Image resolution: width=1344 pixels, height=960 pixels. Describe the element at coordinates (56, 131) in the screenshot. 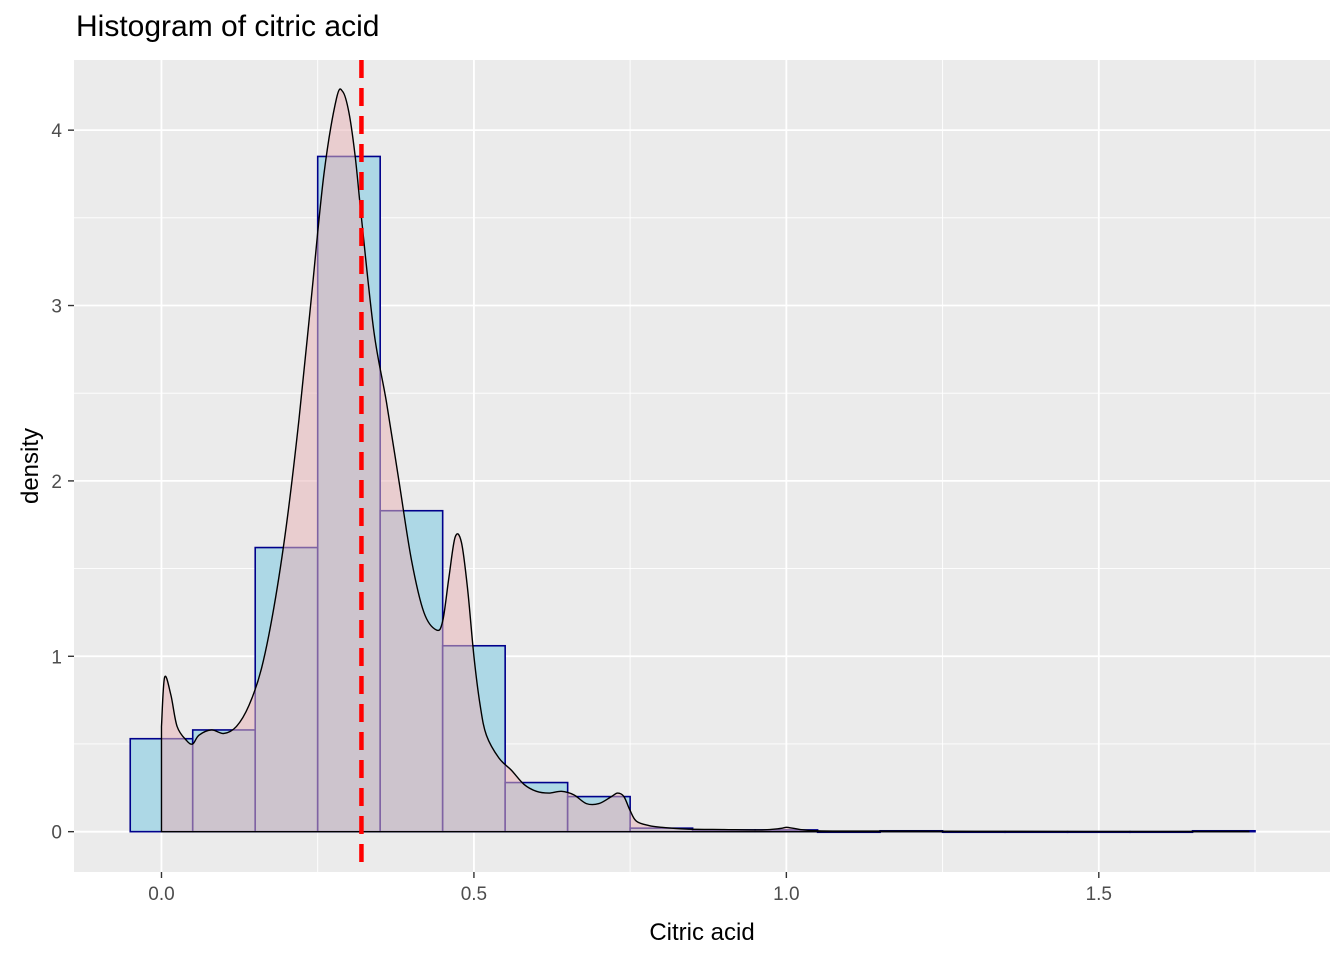

I see `y-tick-label: 4` at that location.